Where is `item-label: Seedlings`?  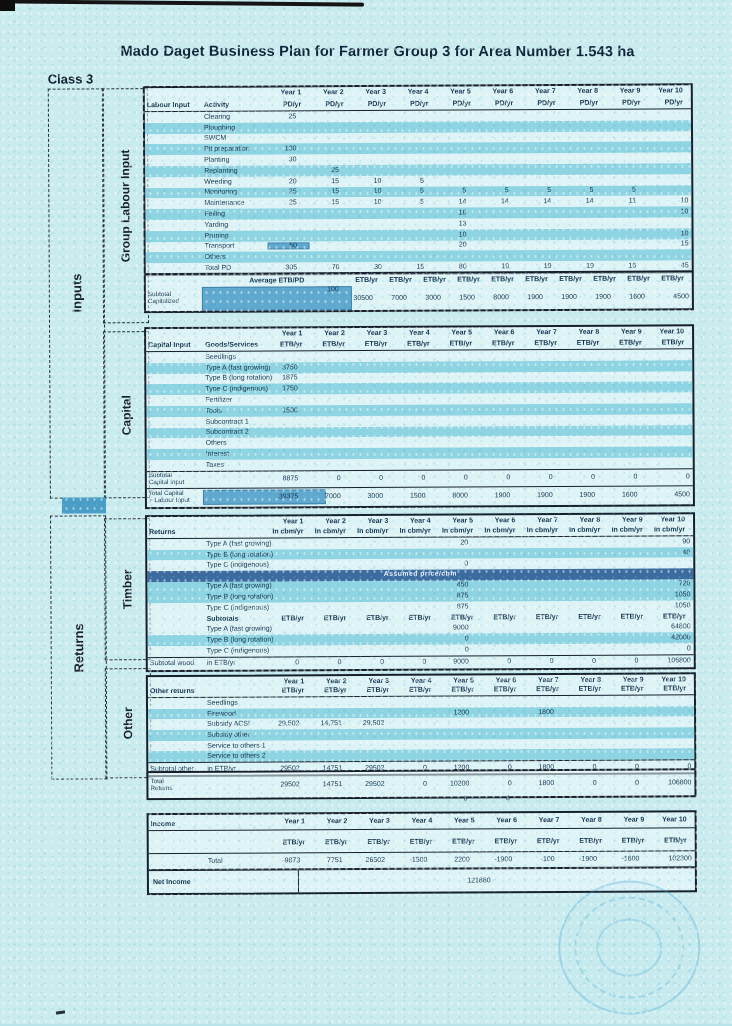
item-label: Seedlings is located at coordinates (235, 356).